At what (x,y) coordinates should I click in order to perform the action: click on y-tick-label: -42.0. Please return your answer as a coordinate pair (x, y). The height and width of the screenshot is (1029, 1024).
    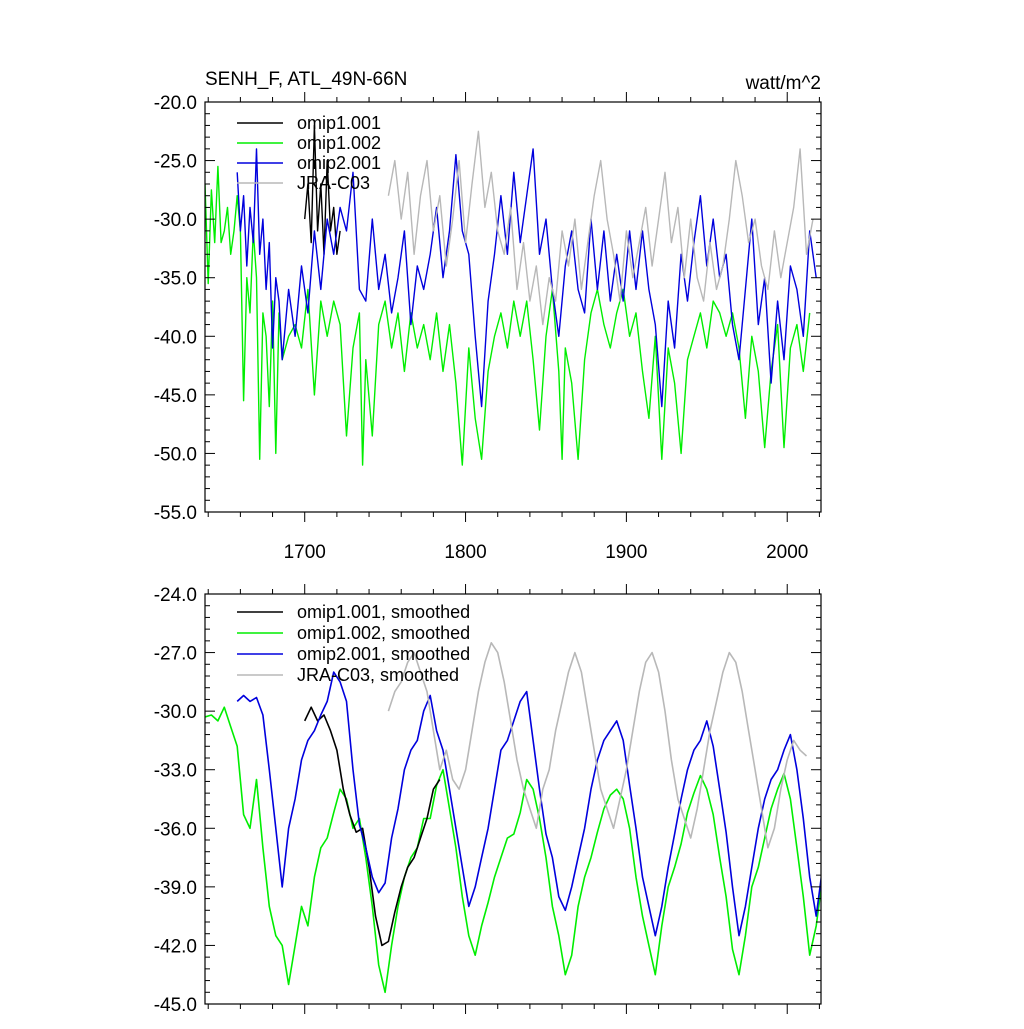
    Looking at the image, I should click on (175, 946).